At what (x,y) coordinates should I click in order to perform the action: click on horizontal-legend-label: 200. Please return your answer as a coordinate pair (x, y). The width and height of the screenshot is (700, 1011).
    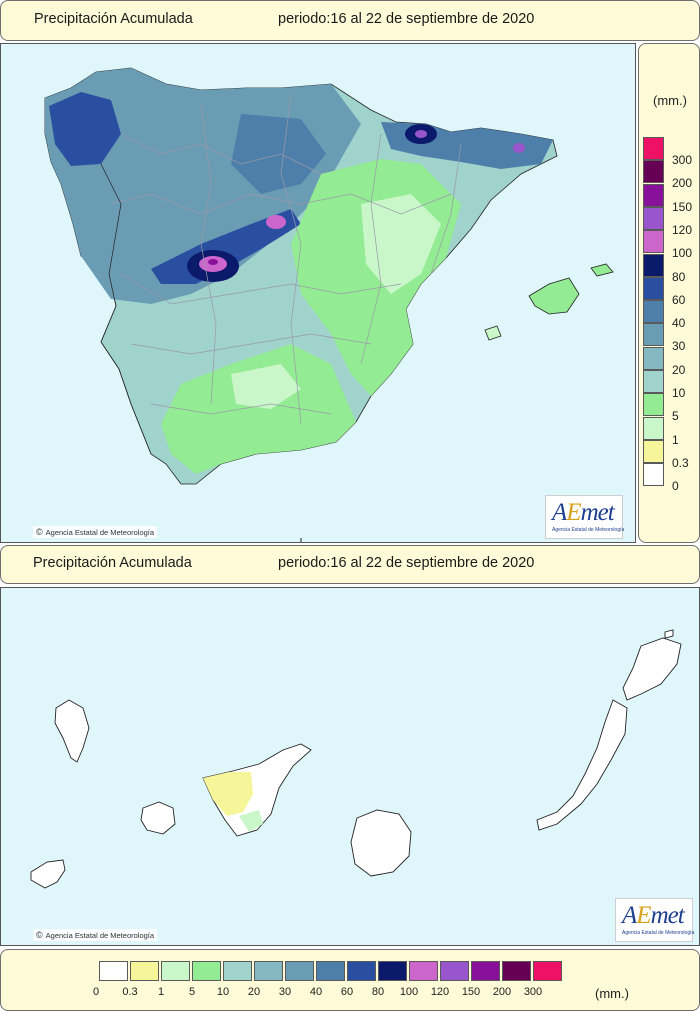
    Looking at the image, I should click on (502, 992).